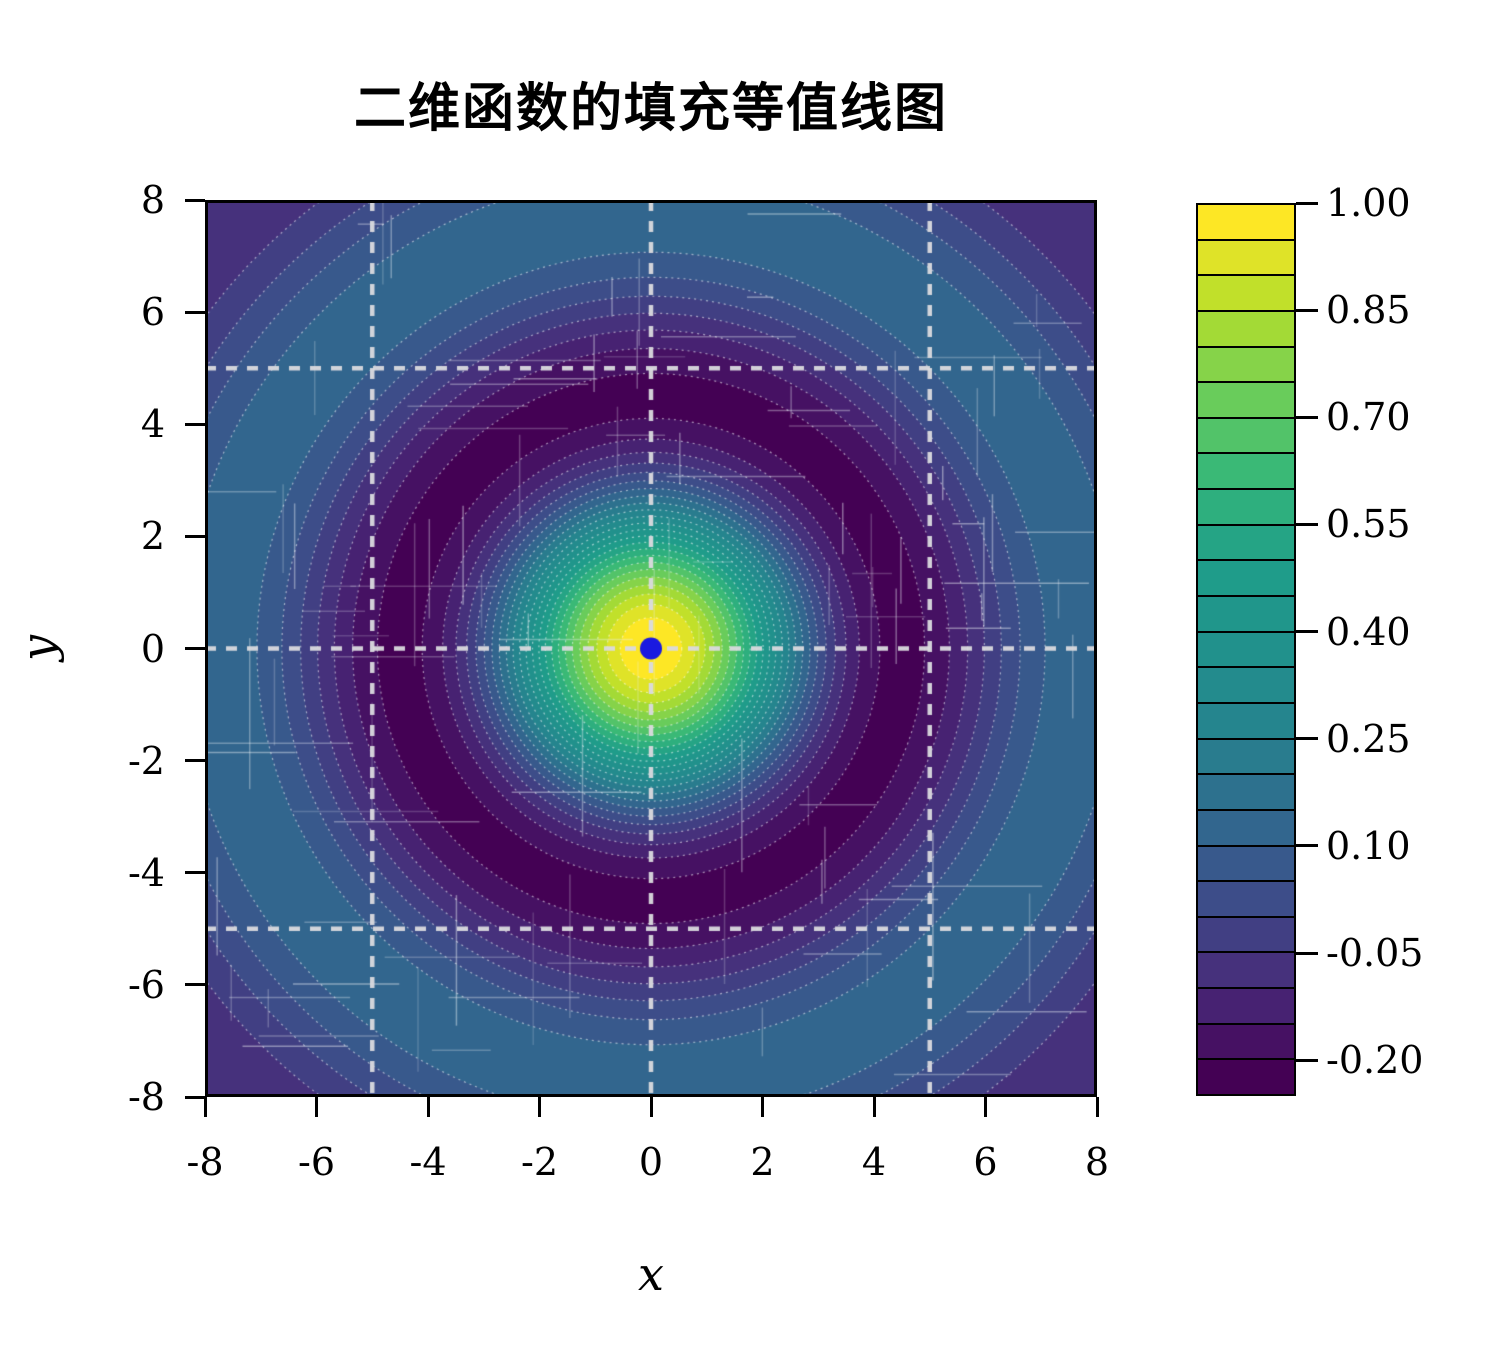  Describe the element at coordinates (1368, 631) in the screenshot. I see `colorbar-tick-label: 0.40` at that location.